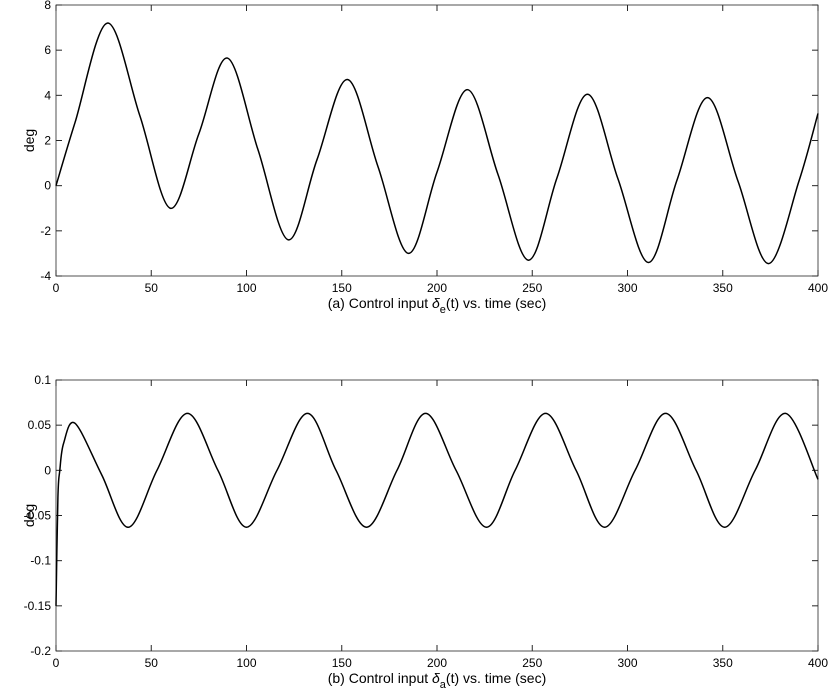 The image size is (830, 699). Describe the element at coordinates (45, 276) in the screenshot. I see `y-tick-label: -4` at that location.